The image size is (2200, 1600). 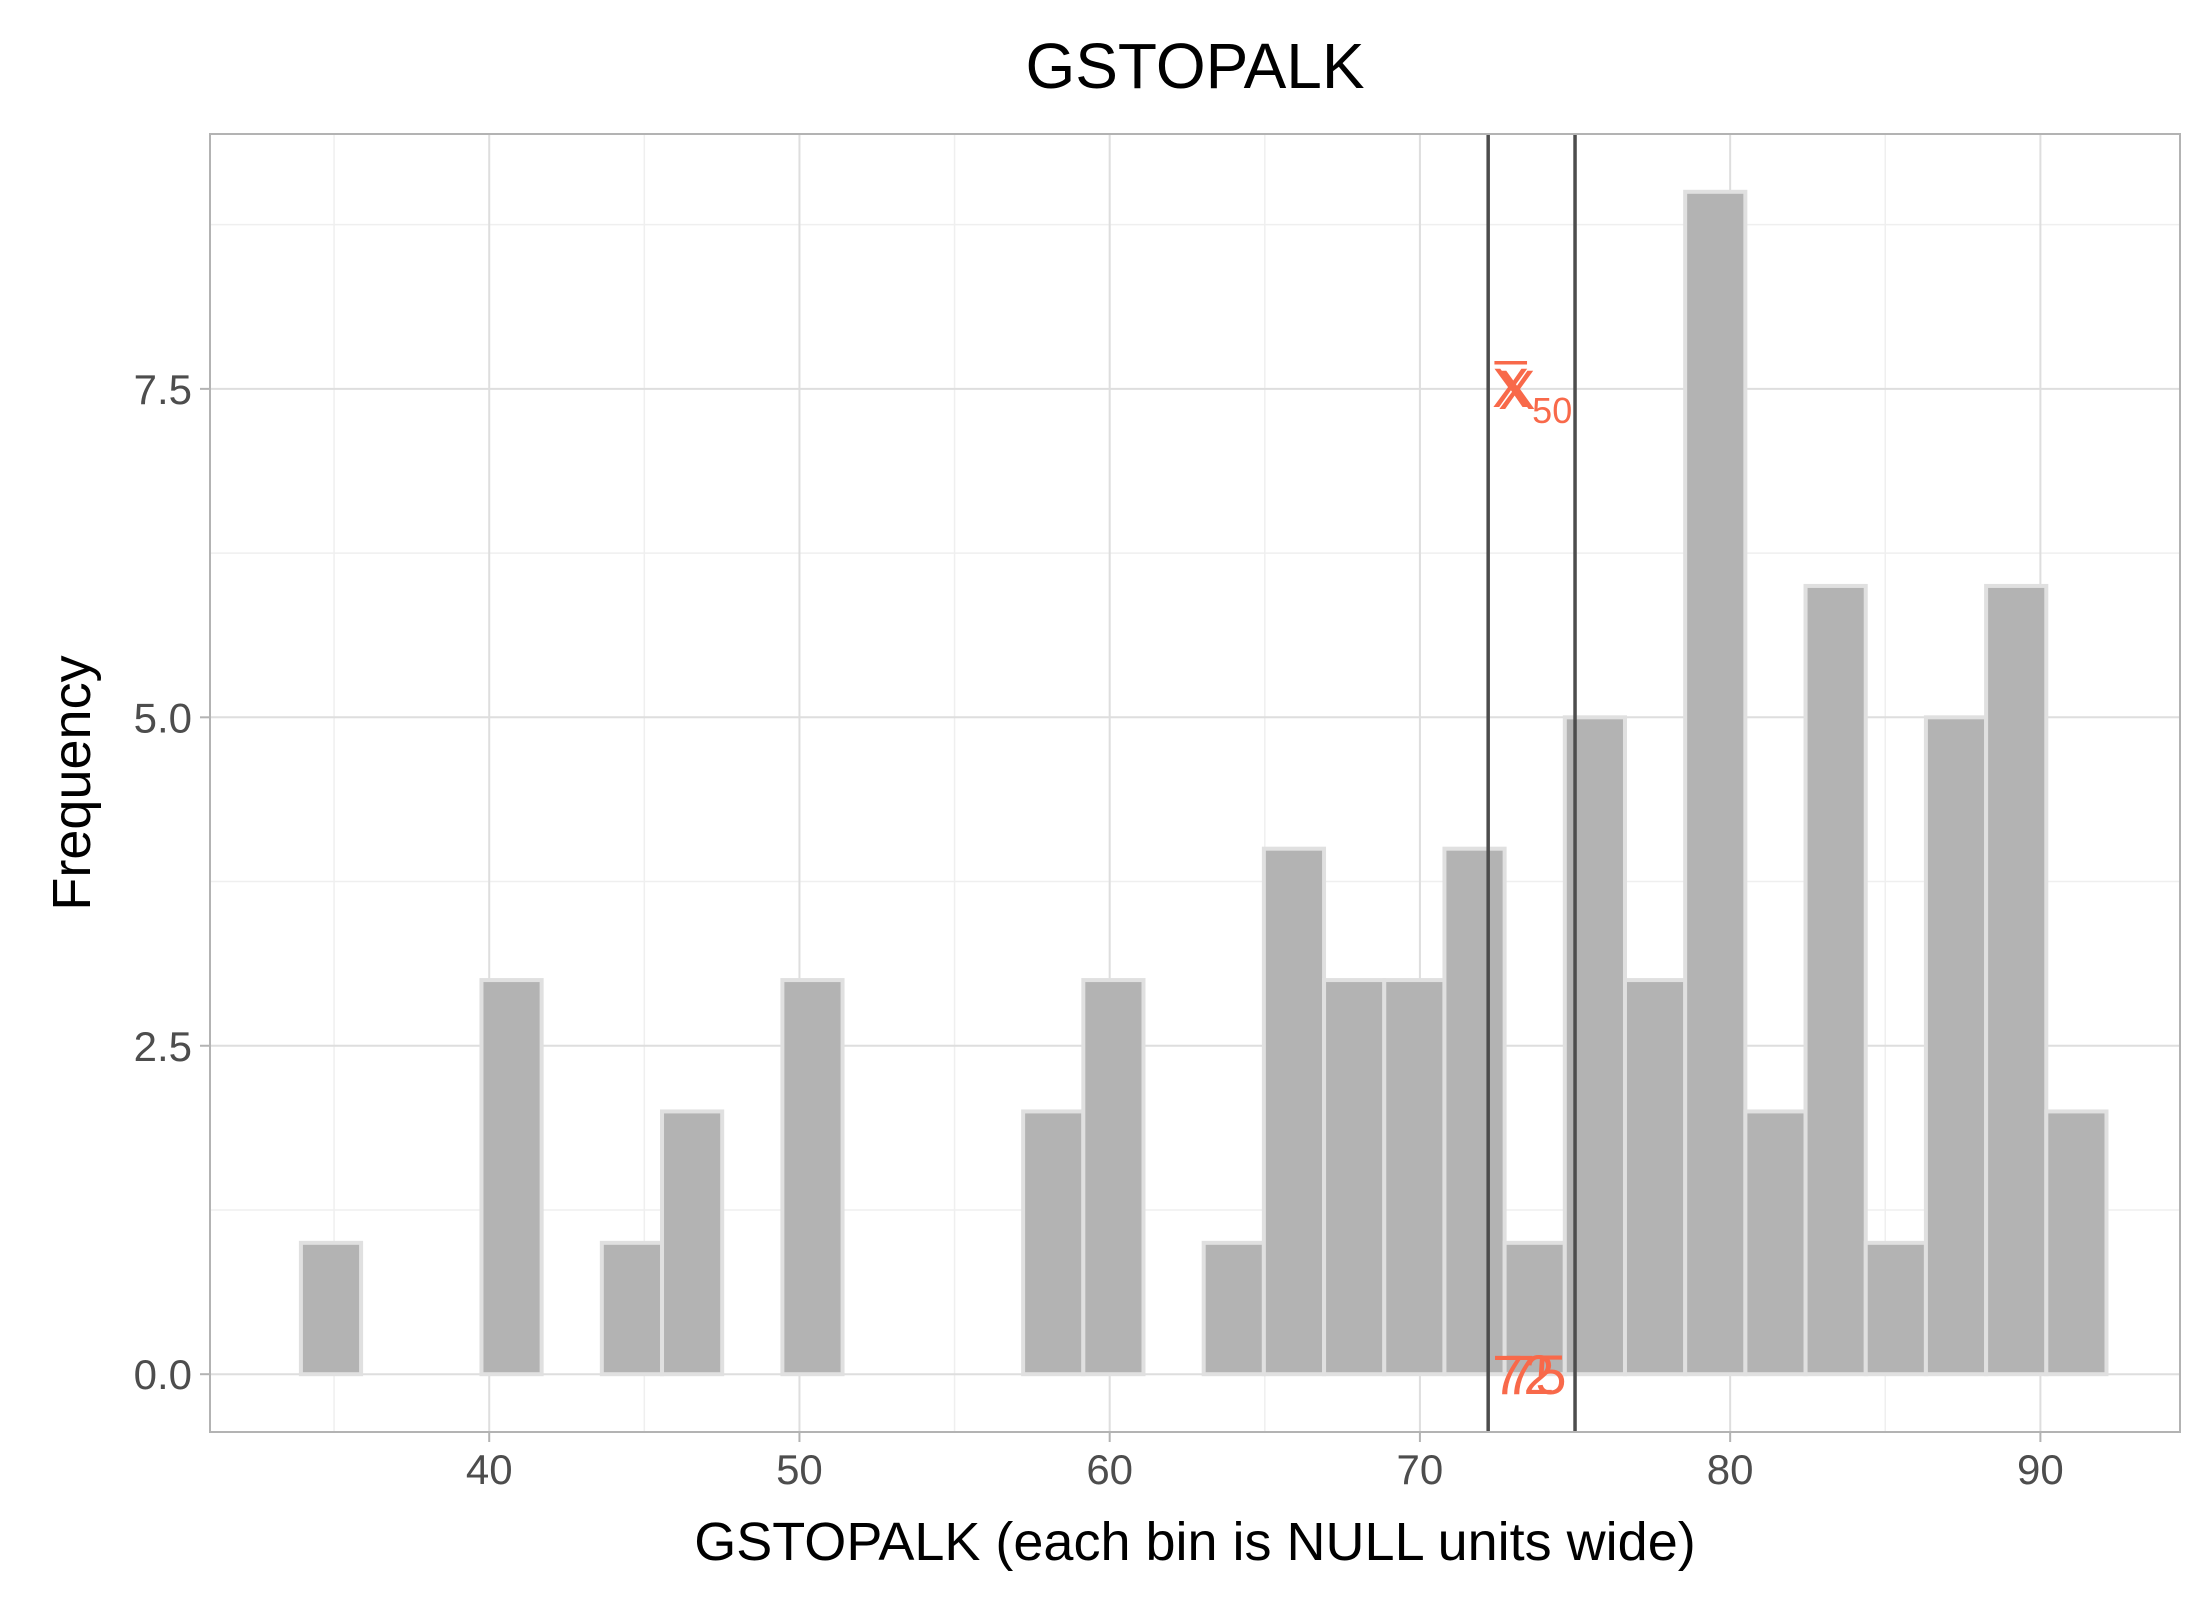 I want to click on mean-annotation: X̅, so click(x=1510, y=387).